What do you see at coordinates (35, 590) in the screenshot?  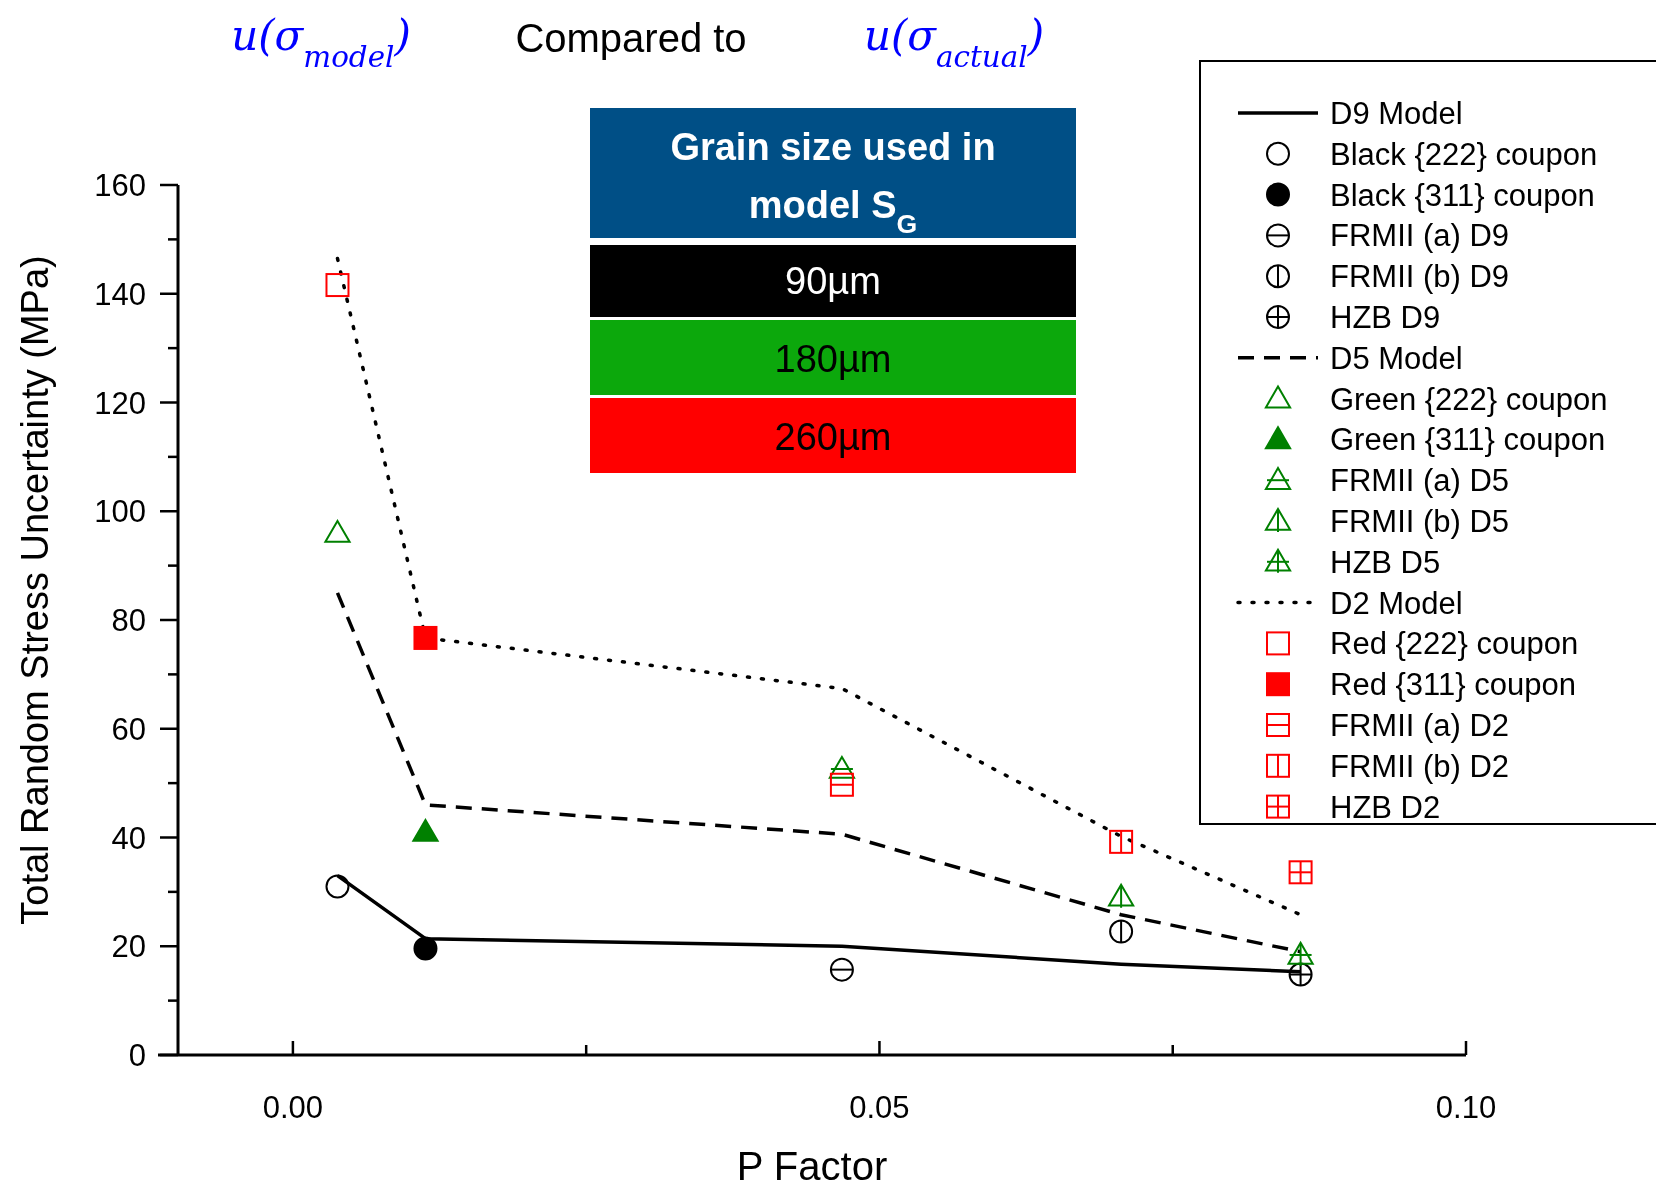 I see `y-axis-title: Total Random Stress Uncertainty (MPa)` at bounding box center [35, 590].